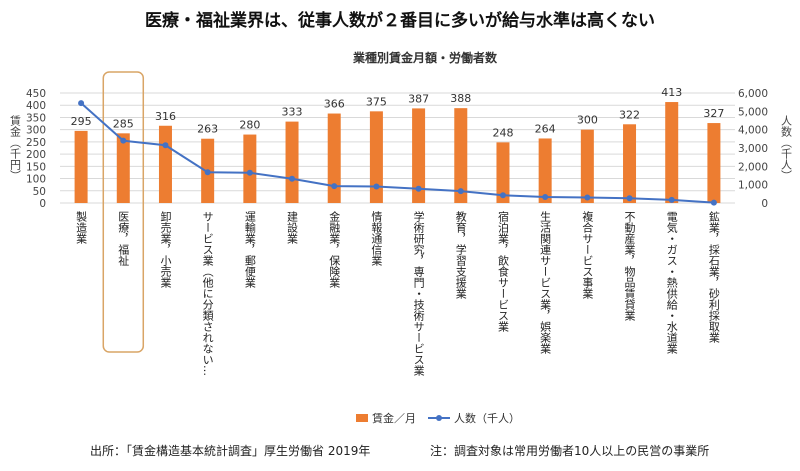 This screenshot has height=471, width=800. I want to click on legend-label-line: 人数（千人）, so click(487, 418).